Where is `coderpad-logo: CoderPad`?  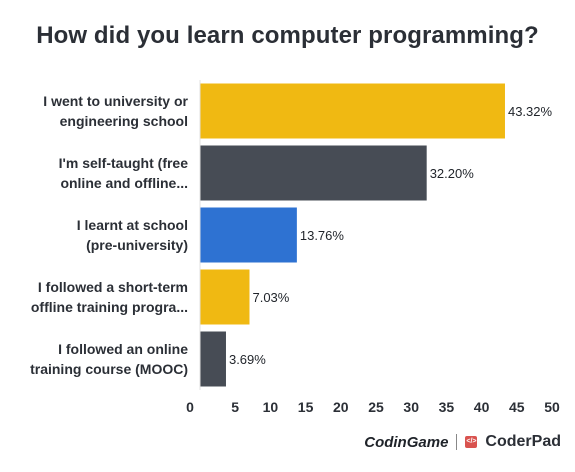 coderpad-logo: CoderPad is located at coordinates (523, 441).